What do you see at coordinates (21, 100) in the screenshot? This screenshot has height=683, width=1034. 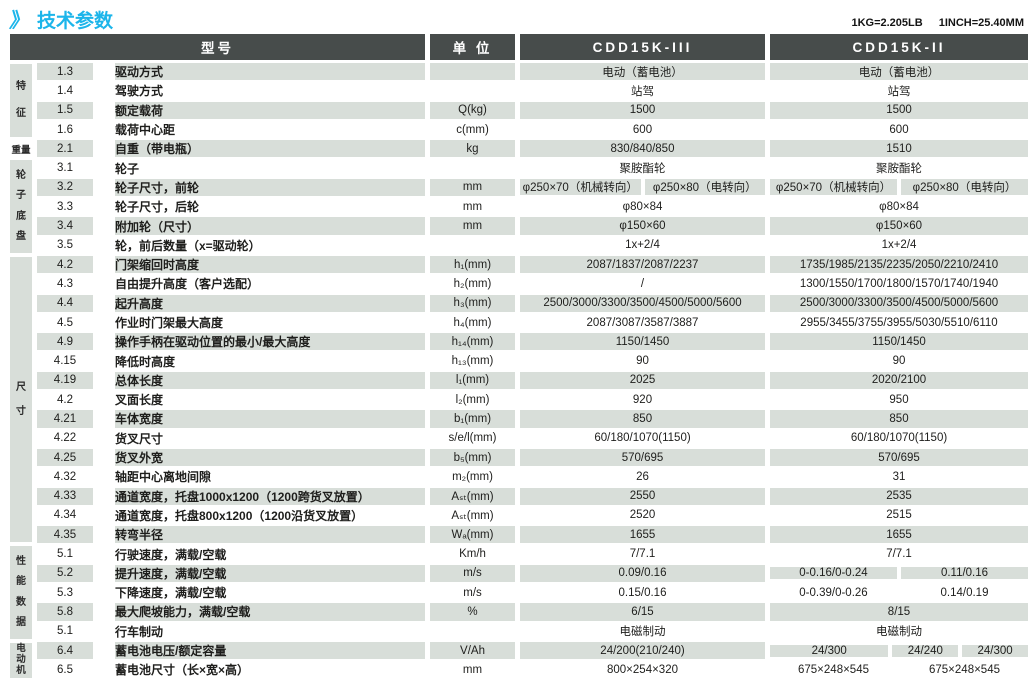 I see `group-label: 特征` at bounding box center [21, 100].